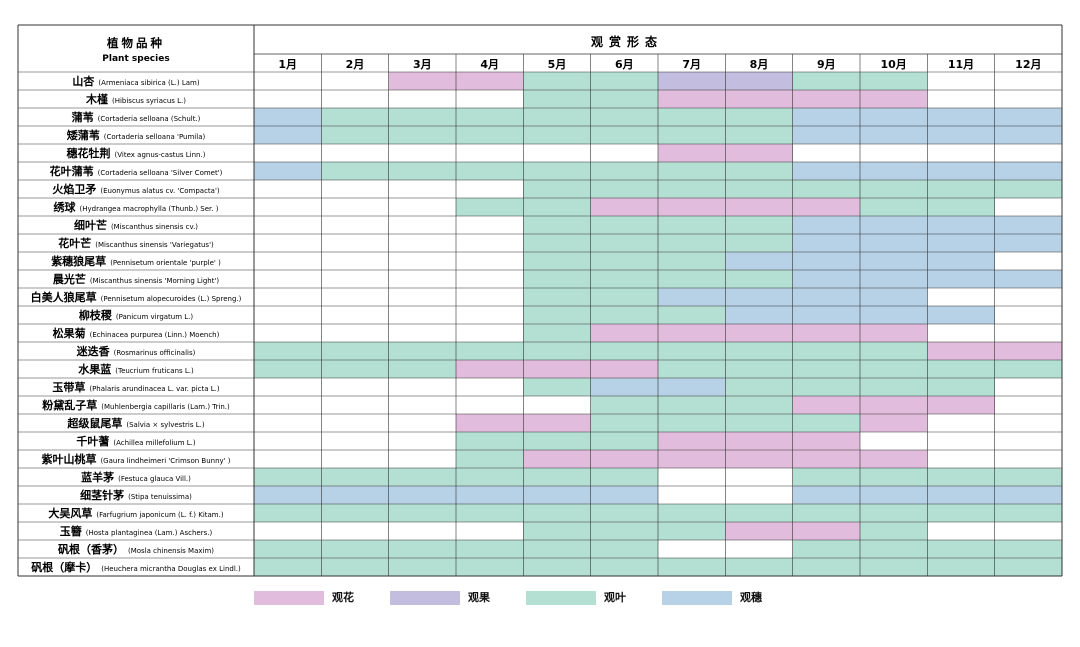  Describe the element at coordinates (154, 479) in the screenshot. I see `species-name-sci: (Festuca glauca Vill.)` at that location.